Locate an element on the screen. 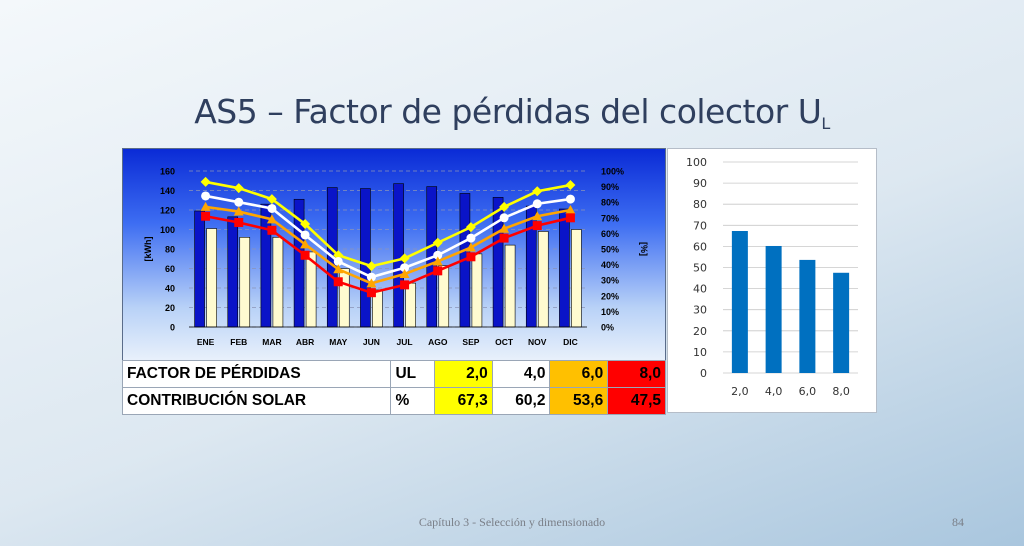  title-main: AS5 – Factor de pérdidas del colector U is located at coordinates (508, 111).